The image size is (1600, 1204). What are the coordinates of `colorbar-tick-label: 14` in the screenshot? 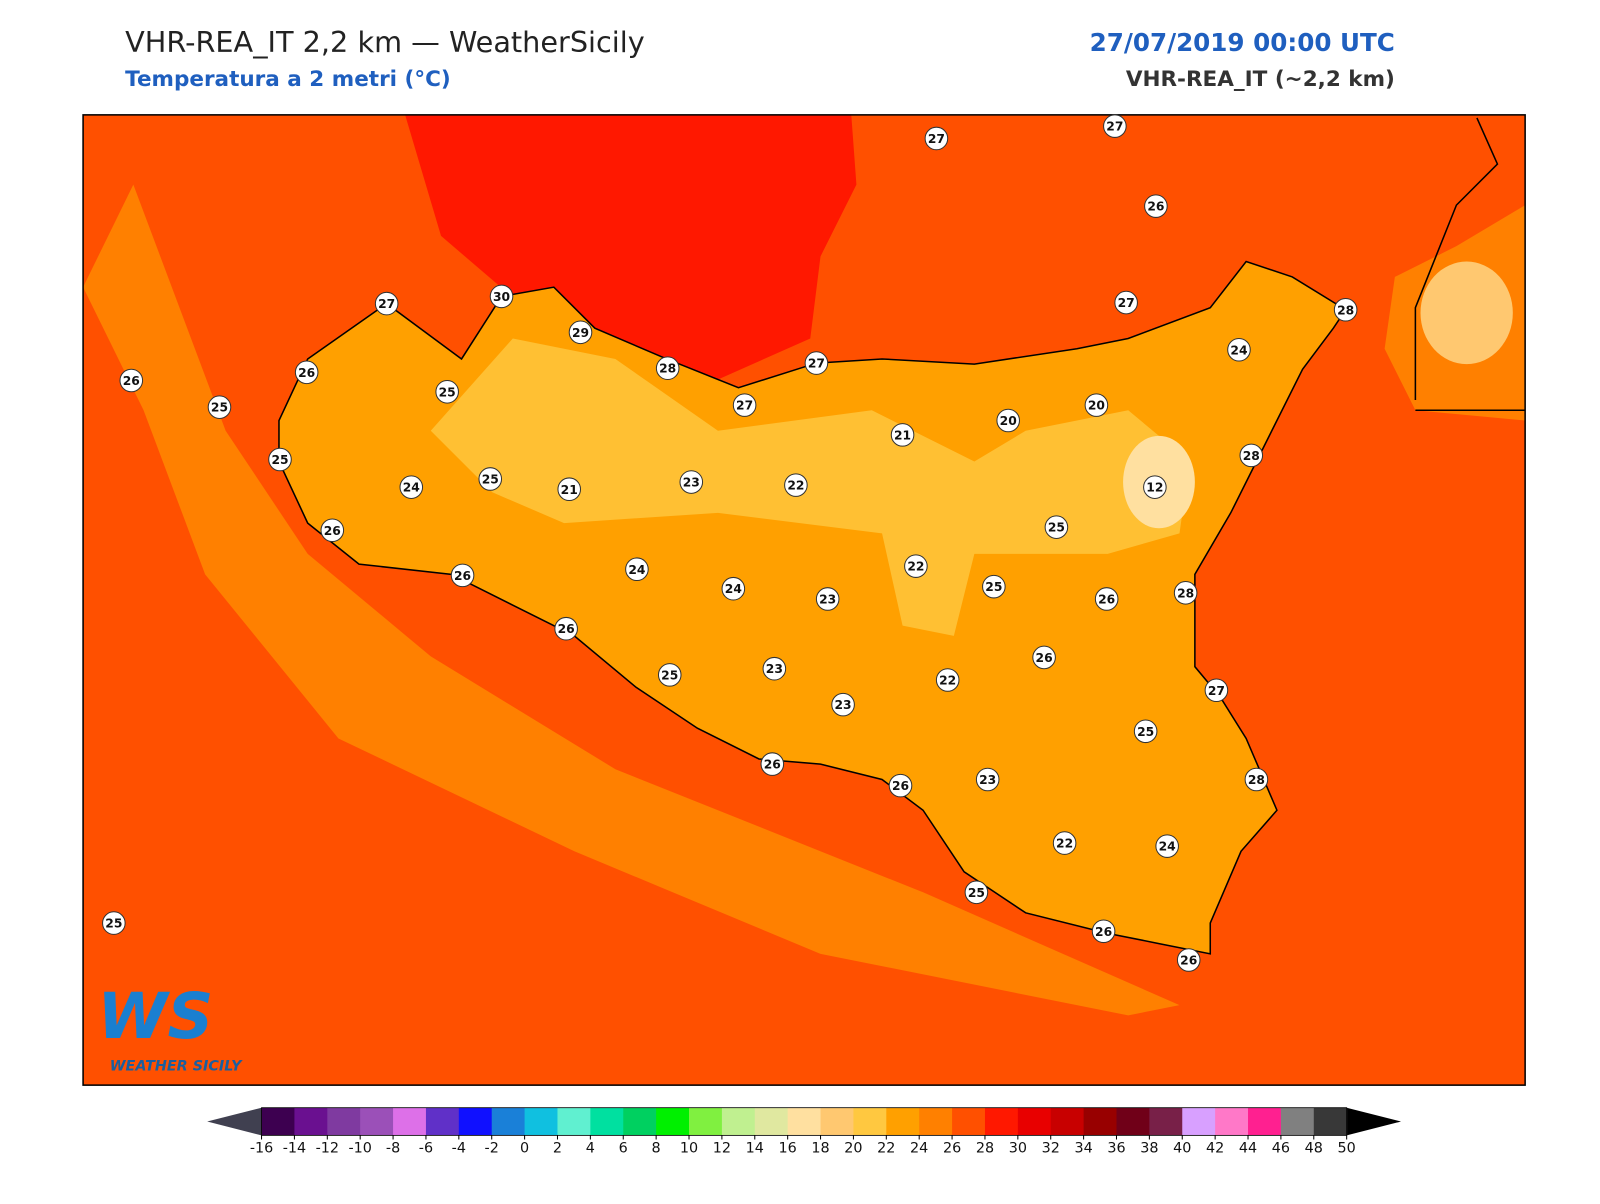 It's located at (755, 1149).